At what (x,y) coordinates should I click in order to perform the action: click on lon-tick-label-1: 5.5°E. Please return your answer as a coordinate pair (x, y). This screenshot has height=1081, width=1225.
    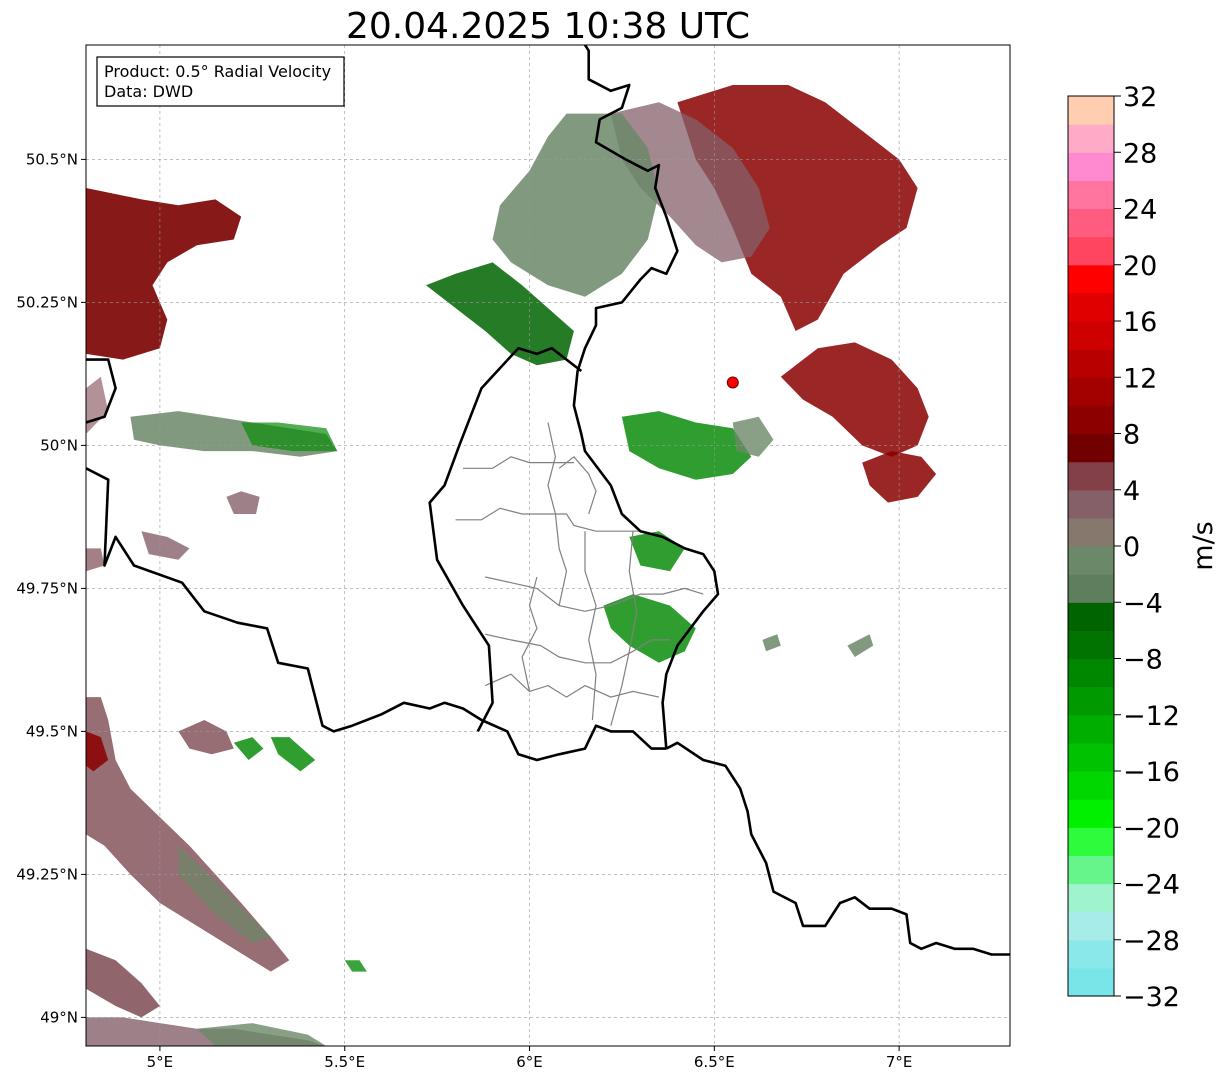
    Looking at the image, I should click on (344, 1062).